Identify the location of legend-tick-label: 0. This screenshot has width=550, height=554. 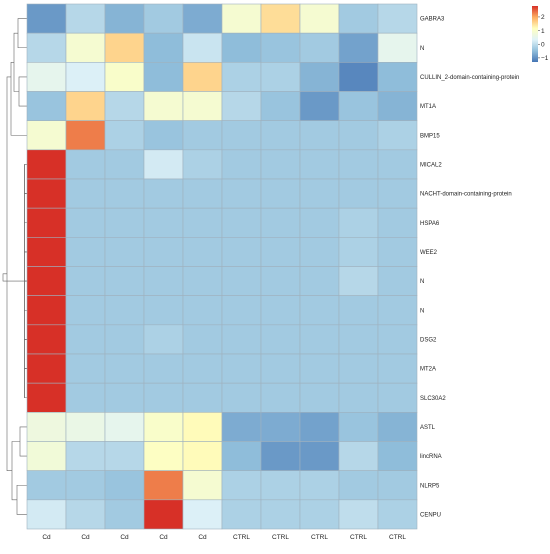
(543, 44).